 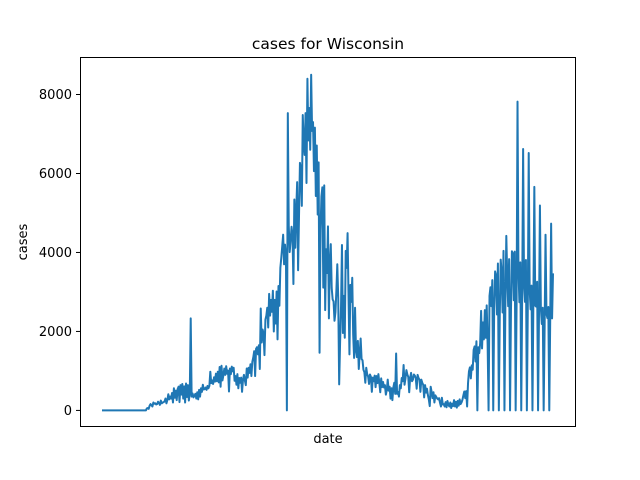 I want to click on y-tick-label: 4000, so click(x=55, y=253).